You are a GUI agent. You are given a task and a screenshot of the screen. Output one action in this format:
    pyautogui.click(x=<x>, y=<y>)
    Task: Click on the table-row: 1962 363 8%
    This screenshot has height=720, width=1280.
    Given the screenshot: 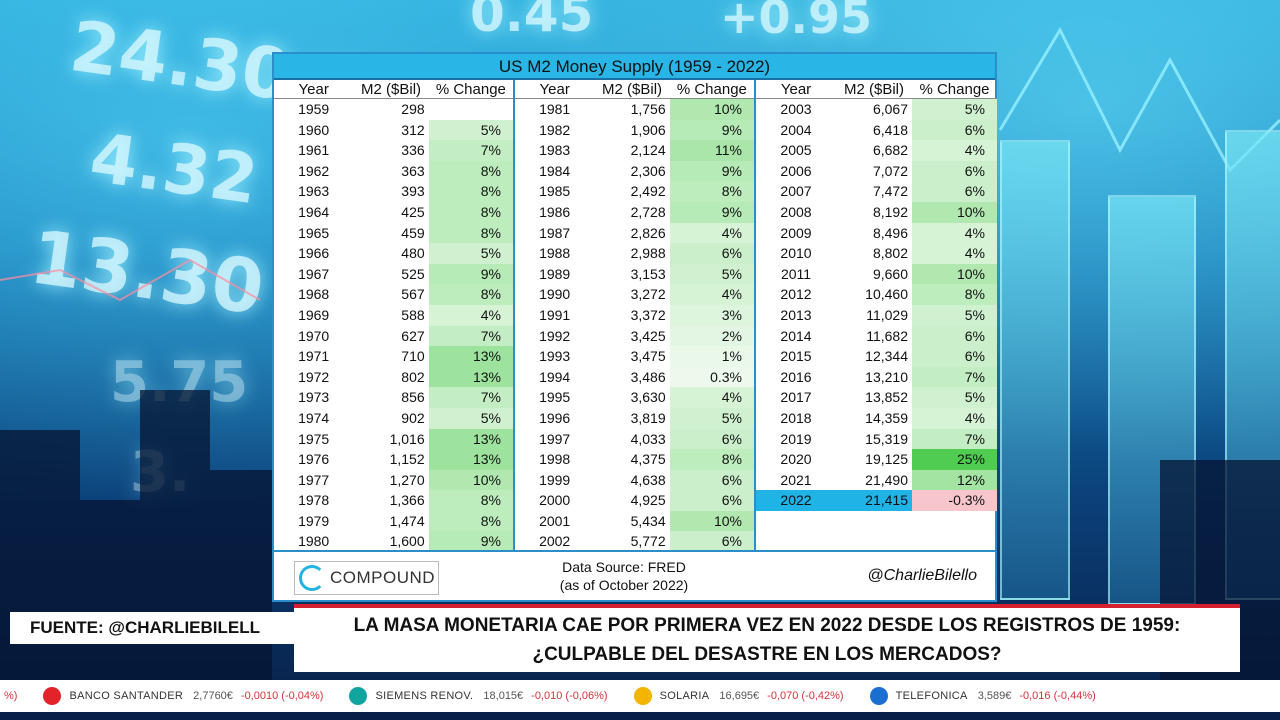 What is the action you would take?
    pyautogui.click(x=393, y=171)
    